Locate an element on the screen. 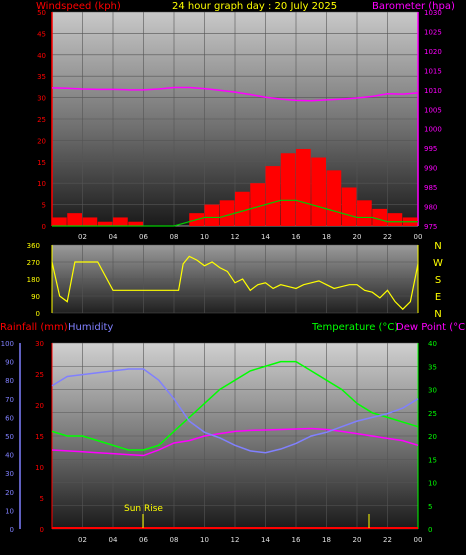 The width and height of the screenshot is (466, 555). wind-x-tick-label: 08 is located at coordinates (174, 237).